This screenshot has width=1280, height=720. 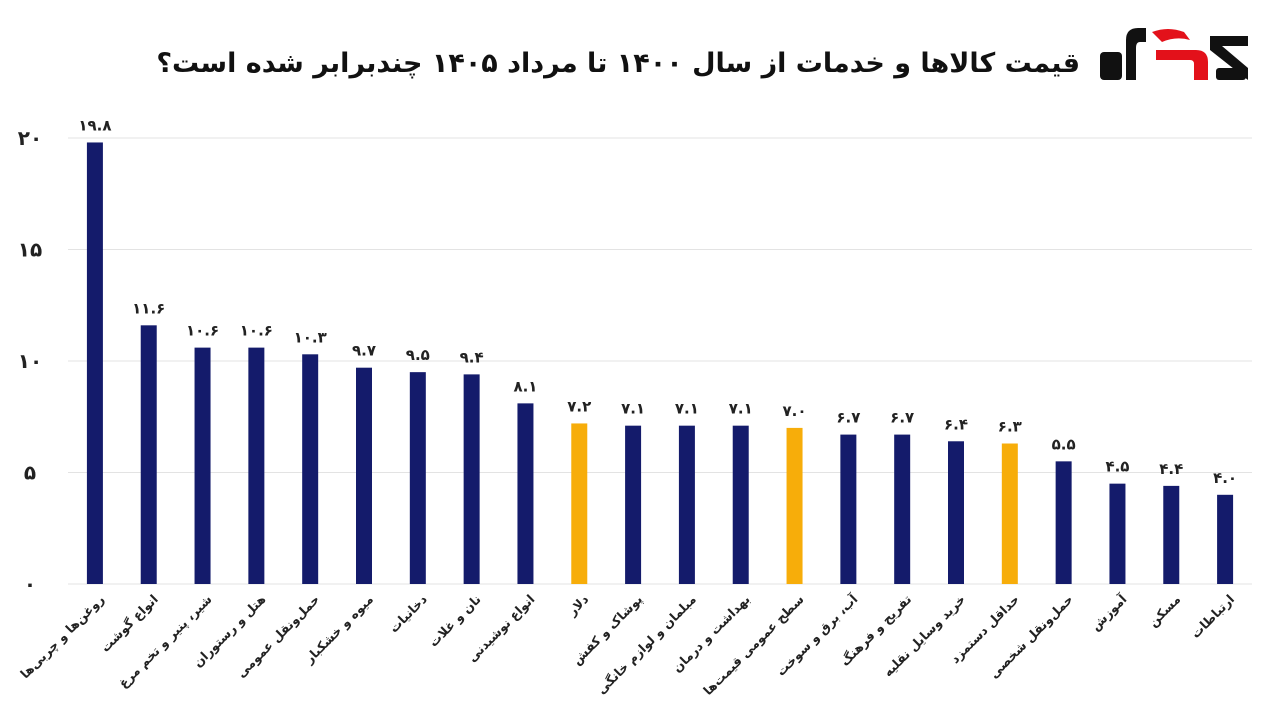 I want to click on y-tick-label: ۵, so click(x=30, y=473).